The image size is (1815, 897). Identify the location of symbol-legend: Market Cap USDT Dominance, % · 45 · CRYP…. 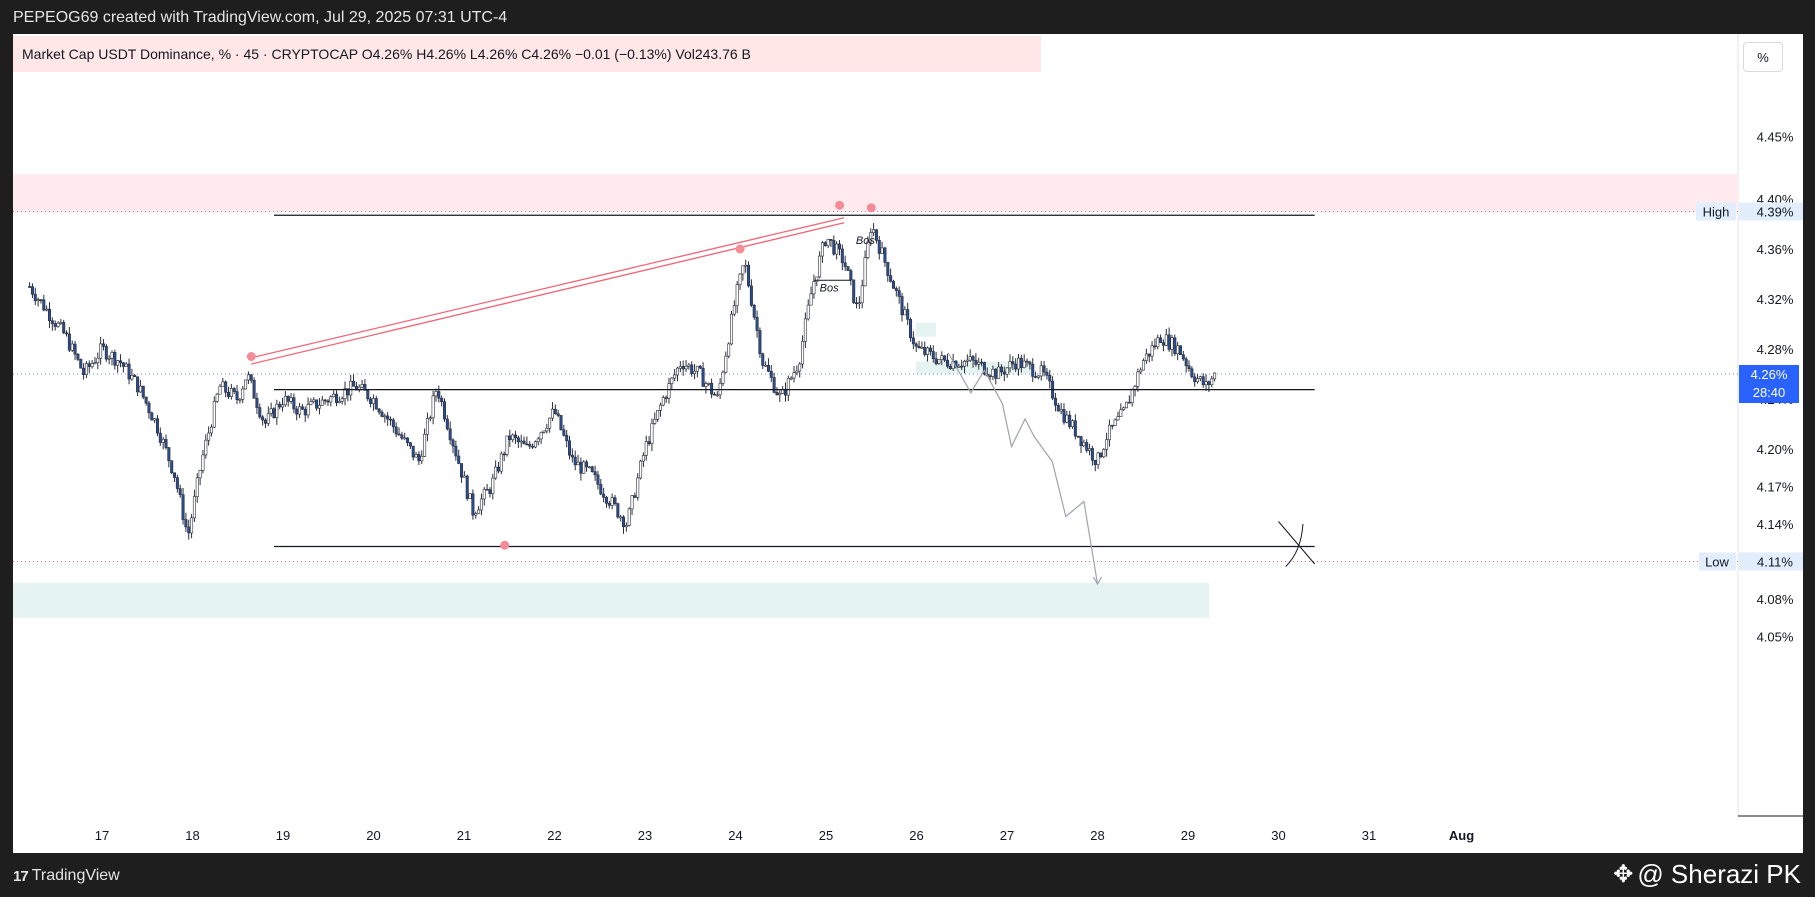
(527, 54).